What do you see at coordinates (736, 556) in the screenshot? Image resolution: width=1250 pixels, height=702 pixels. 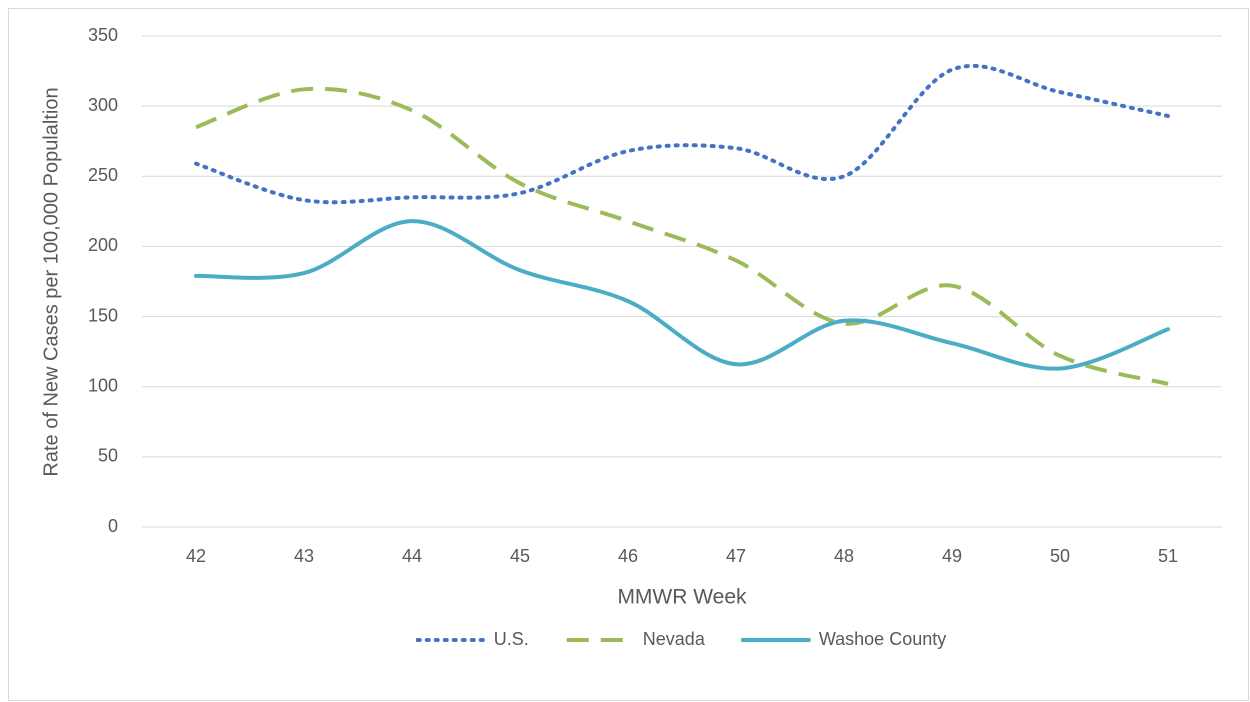 I see `x-tick-label: 47` at bounding box center [736, 556].